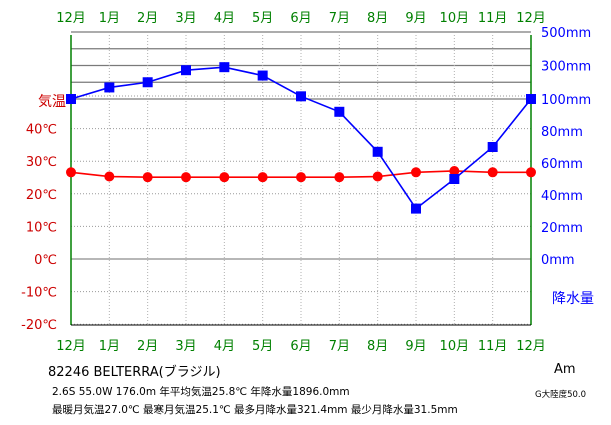 The width and height of the screenshot is (611, 425). Describe the element at coordinates (185, 18) in the screenshot. I see `month-label-top: 3月` at that location.